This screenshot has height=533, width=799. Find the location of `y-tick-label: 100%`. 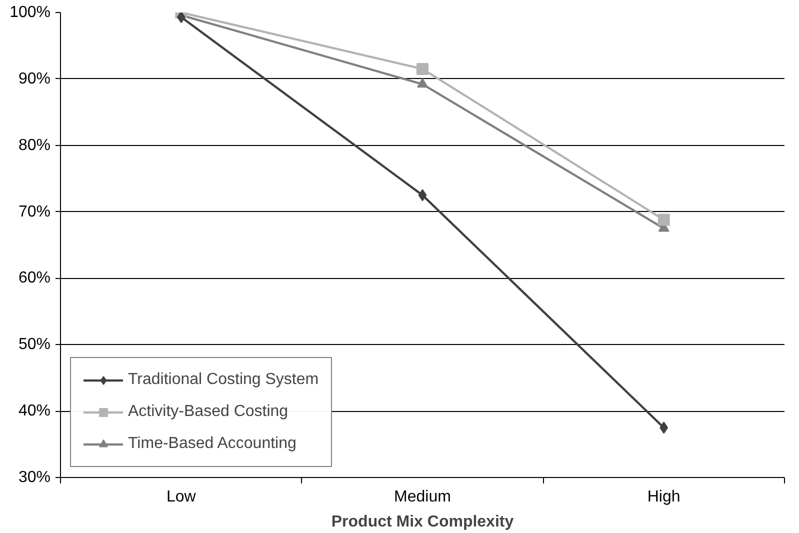

y-tick-label: 100% is located at coordinates (30, 12).